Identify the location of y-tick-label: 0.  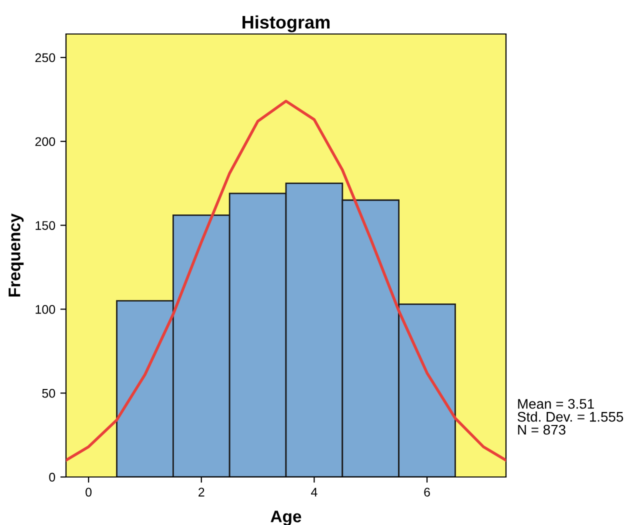
(52, 477).